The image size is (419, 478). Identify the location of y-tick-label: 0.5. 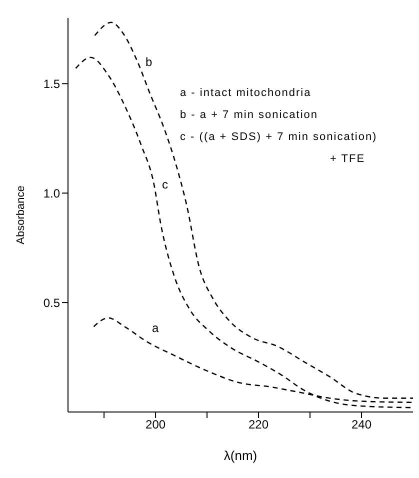
(51, 303).